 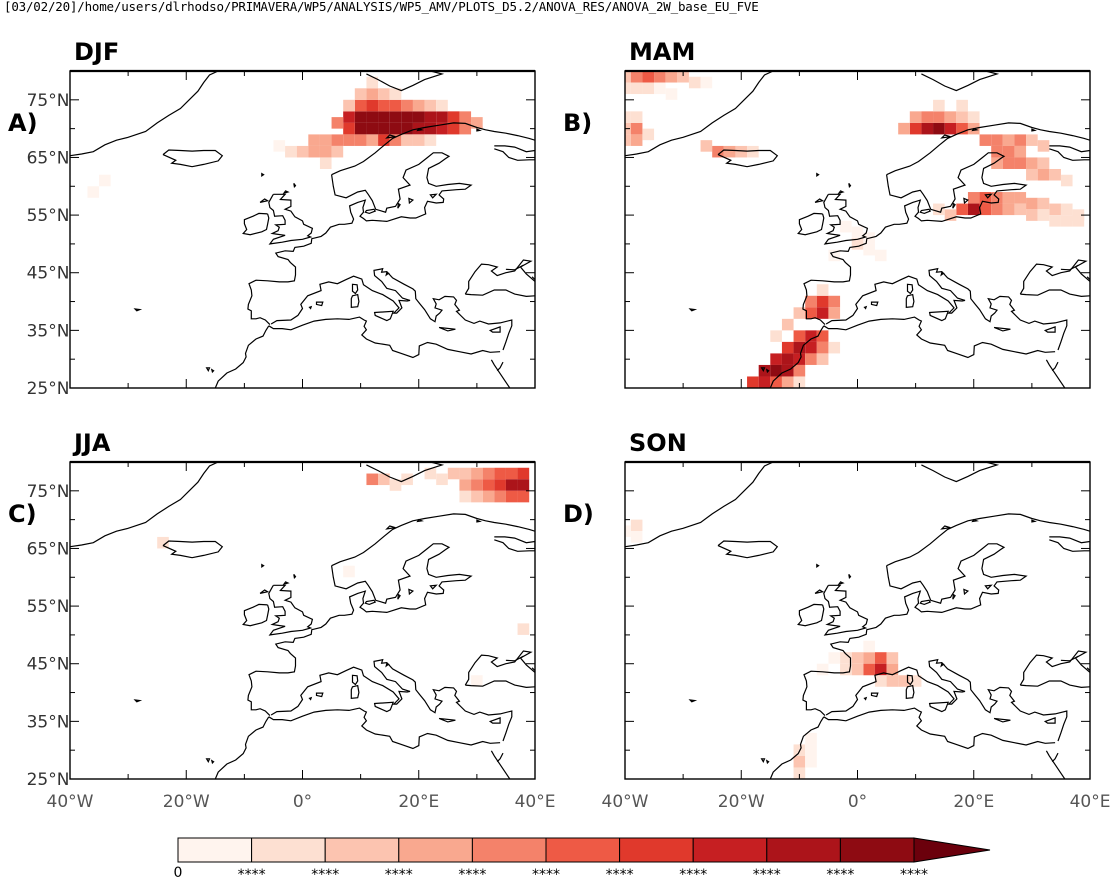 I want to click on lat-tick-label: 45°N, so click(x=48, y=665).